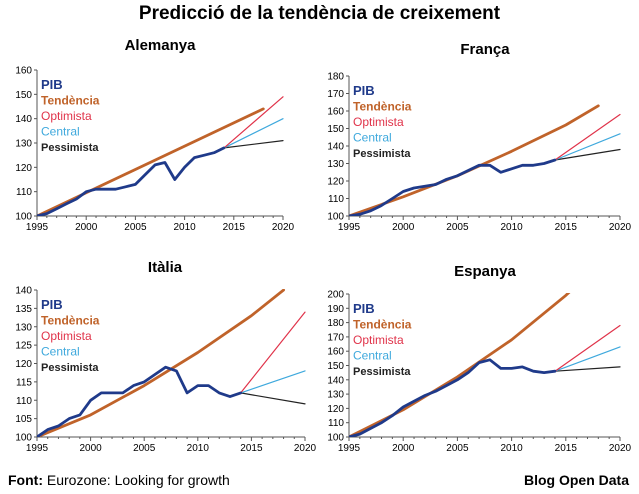 This screenshot has height=494, width=639. What do you see at coordinates (23, 309) in the screenshot?
I see `y-tick-label: 135` at bounding box center [23, 309].